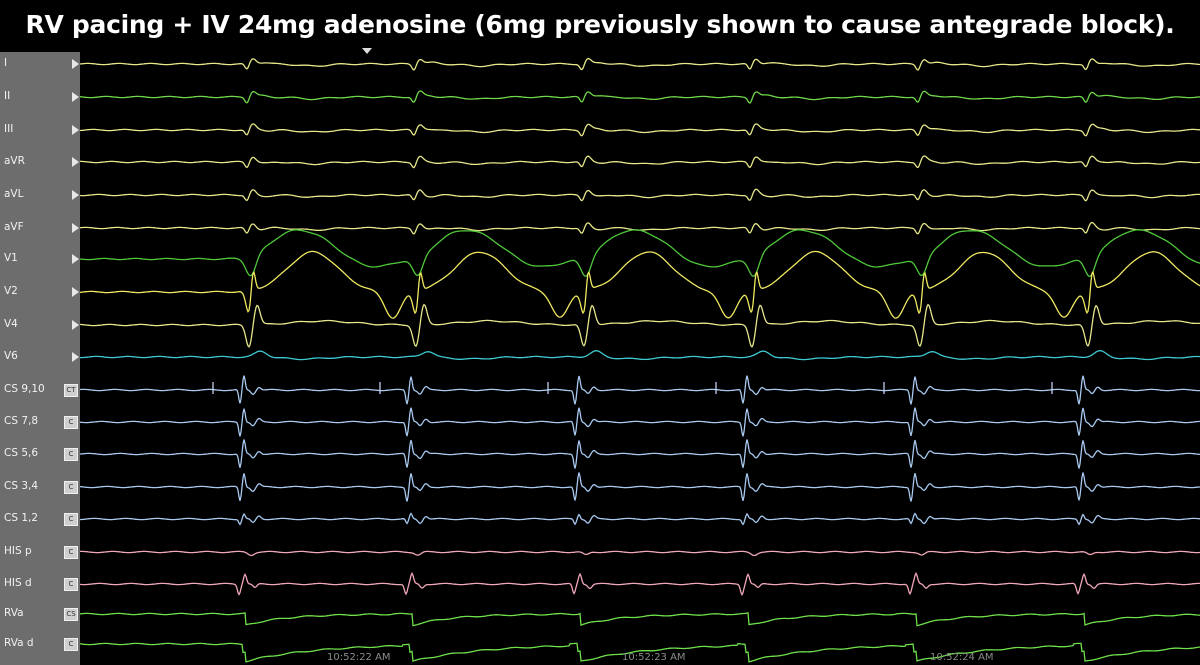  I want to click on channel-settings-button: CS, so click(71, 614).